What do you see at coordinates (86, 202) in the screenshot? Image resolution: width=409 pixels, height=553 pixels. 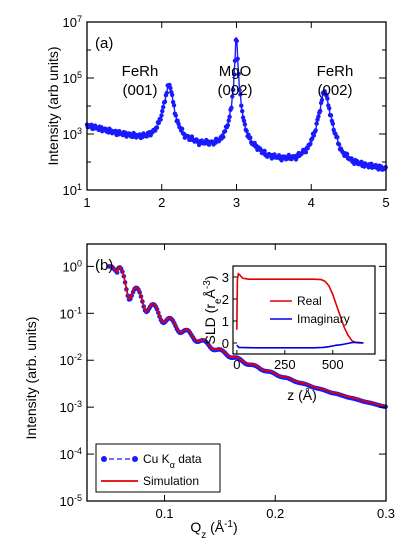 I see `panel-a-xtick-label: 1` at bounding box center [86, 202].